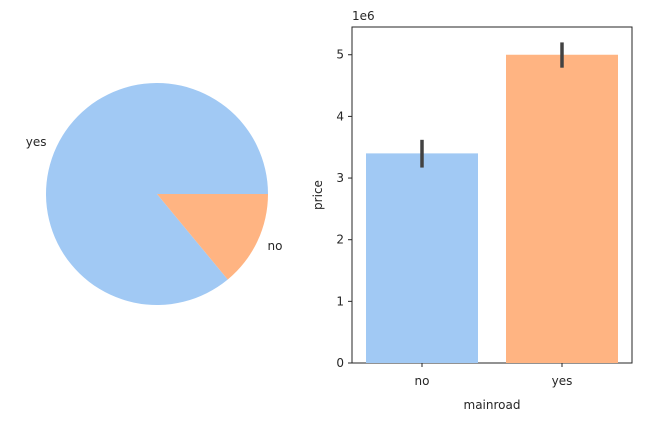 This screenshot has width=658, height=428. What do you see at coordinates (363, 16) in the screenshot?
I see `y-scale-label: 1e6` at bounding box center [363, 16].